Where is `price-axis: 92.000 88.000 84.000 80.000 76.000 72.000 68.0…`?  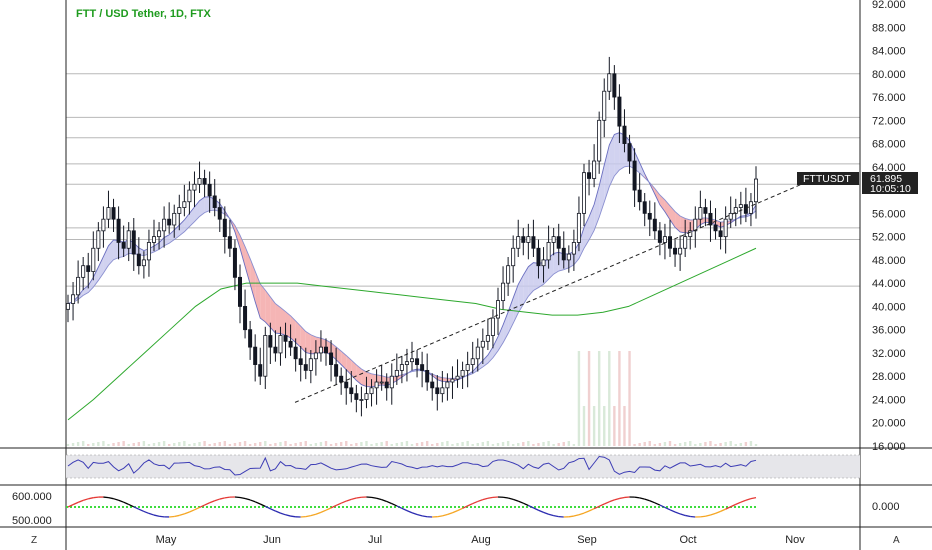 price-axis: 92.000 88.000 84.000 80.000 76.000 72.000 68.0… is located at coordinates (889, 226).